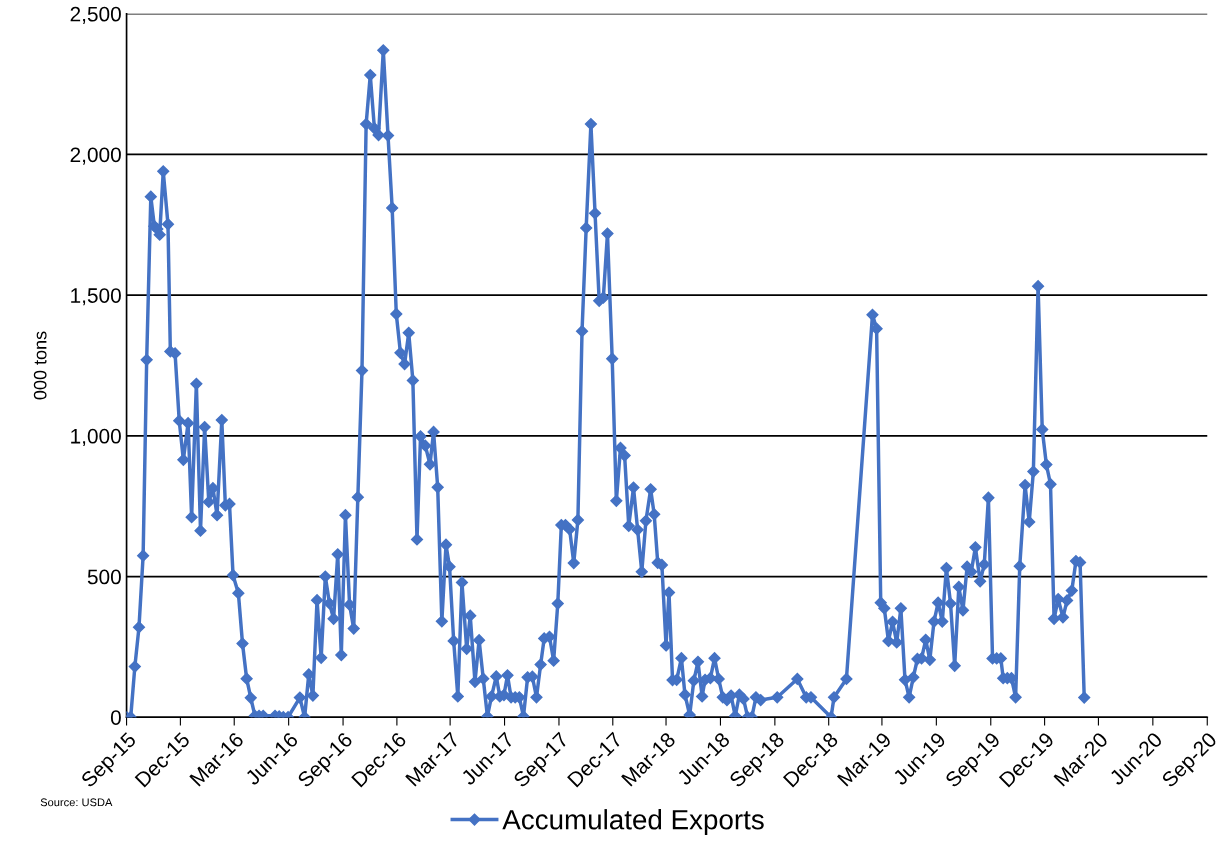  I want to click on y-tick-label: 500, so click(104, 577).